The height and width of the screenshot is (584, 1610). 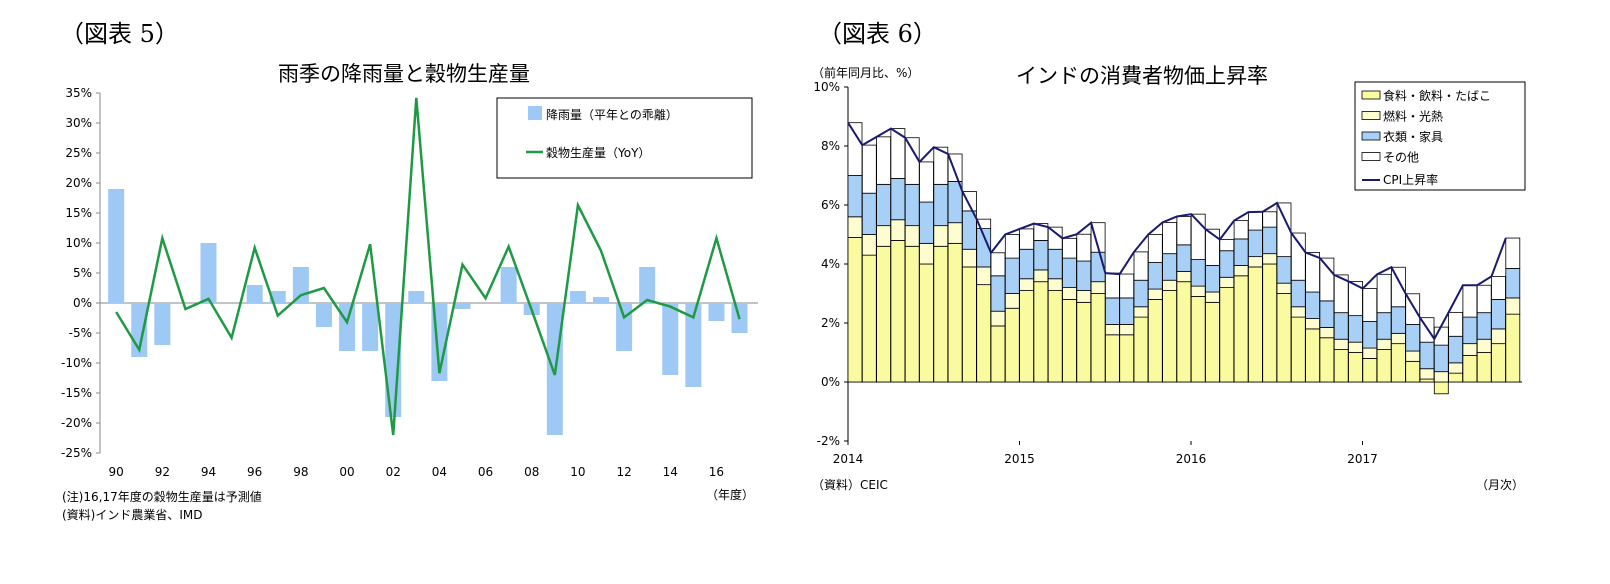 I want to click on x-tick-label: 06, so click(x=485, y=472).